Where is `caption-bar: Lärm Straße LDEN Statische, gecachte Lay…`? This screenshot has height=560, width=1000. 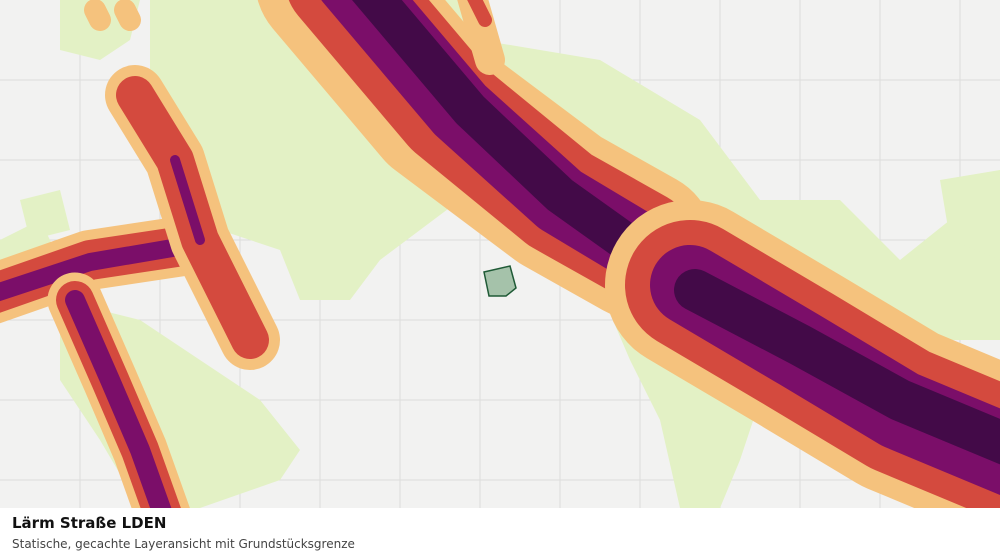
caption-bar: Lärm Straße LDEN Statische, gecachte Lay… is located at coordinates (500, 534).